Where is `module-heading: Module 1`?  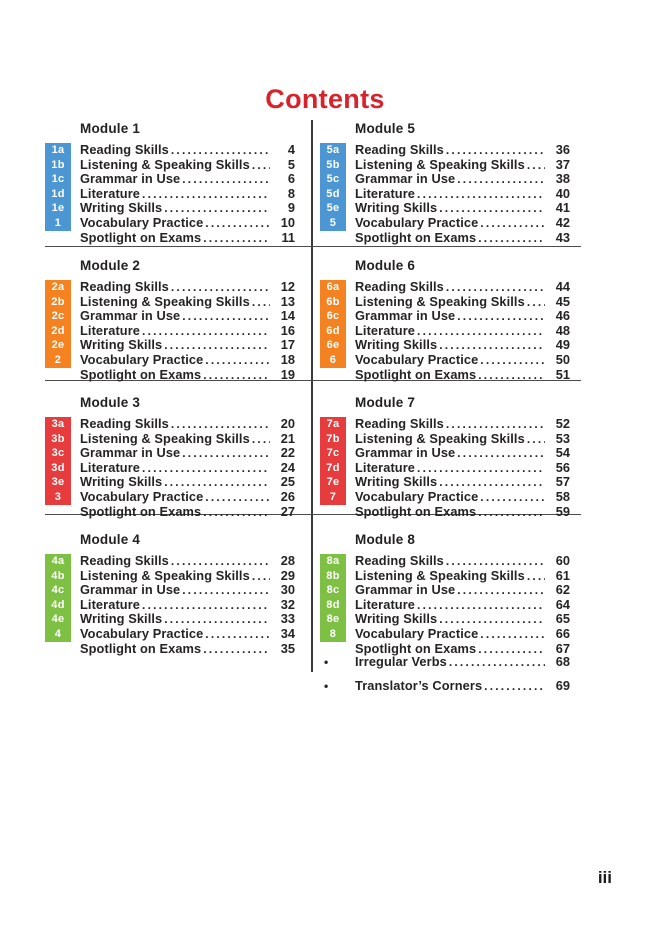 module-heading: Module 1 is located at coordinates (110, 128).